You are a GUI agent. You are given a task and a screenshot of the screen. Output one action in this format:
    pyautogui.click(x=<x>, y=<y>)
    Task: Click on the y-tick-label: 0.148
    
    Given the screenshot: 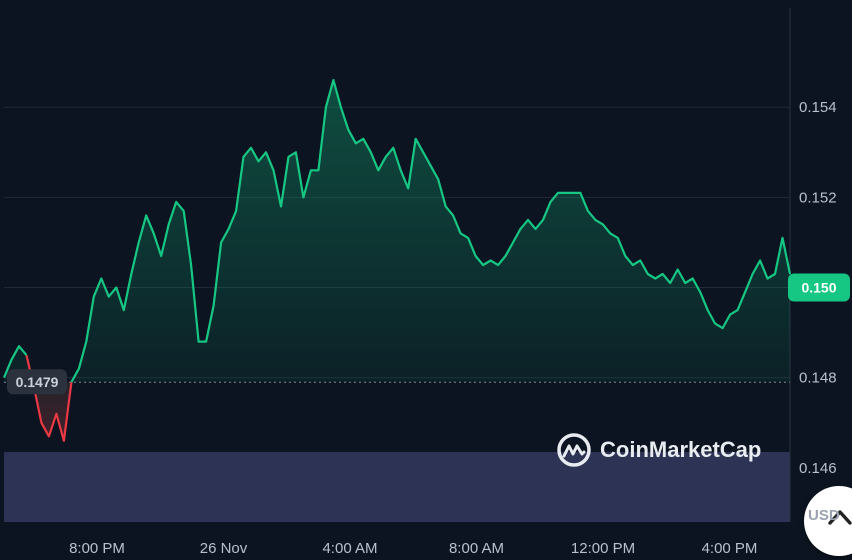 What is the action you would take?
    pyautogui.click(x=818, y=378)
    